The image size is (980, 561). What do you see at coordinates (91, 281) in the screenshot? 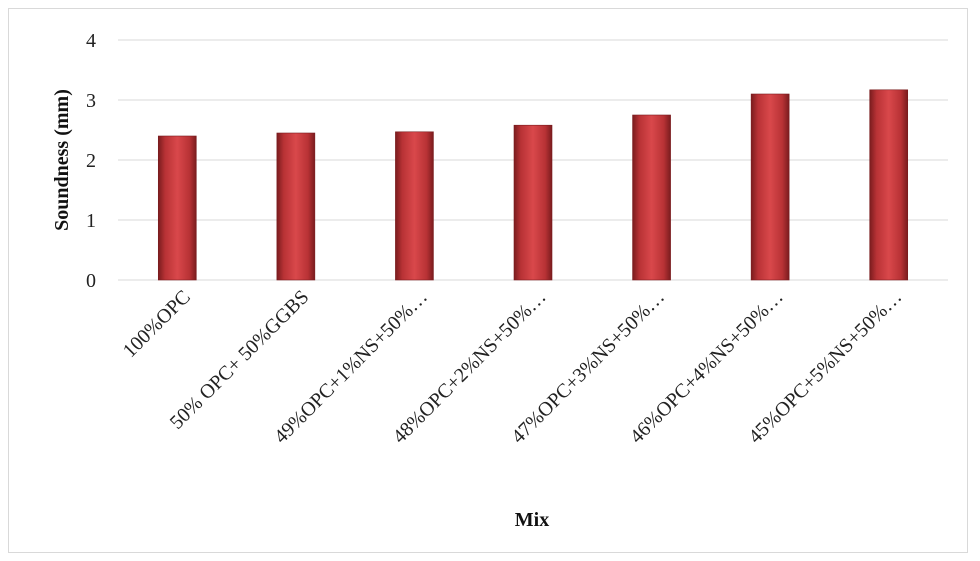
I see `y-tick-label: 0` at bounding box center [91, 281].